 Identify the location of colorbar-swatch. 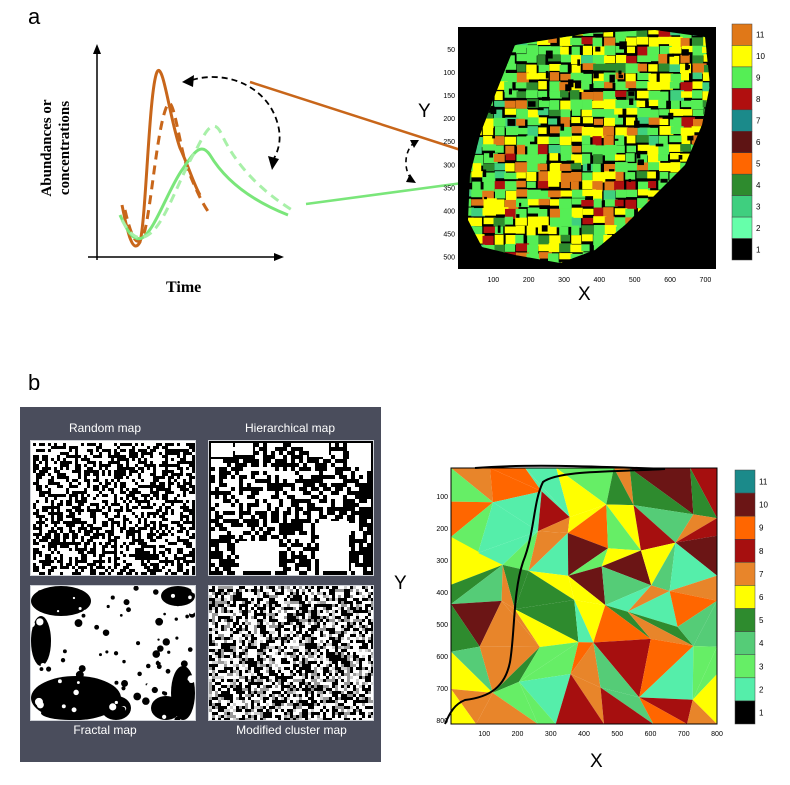
(745, 689).